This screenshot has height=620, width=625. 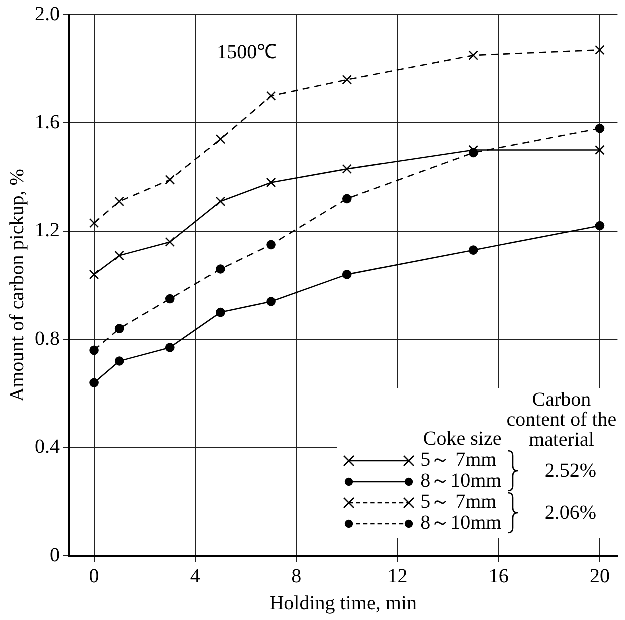 What do you see at coordinates (55, 555) in the screenshot?
I see `y-tick-label: 0` at bounding box center [55, 555].